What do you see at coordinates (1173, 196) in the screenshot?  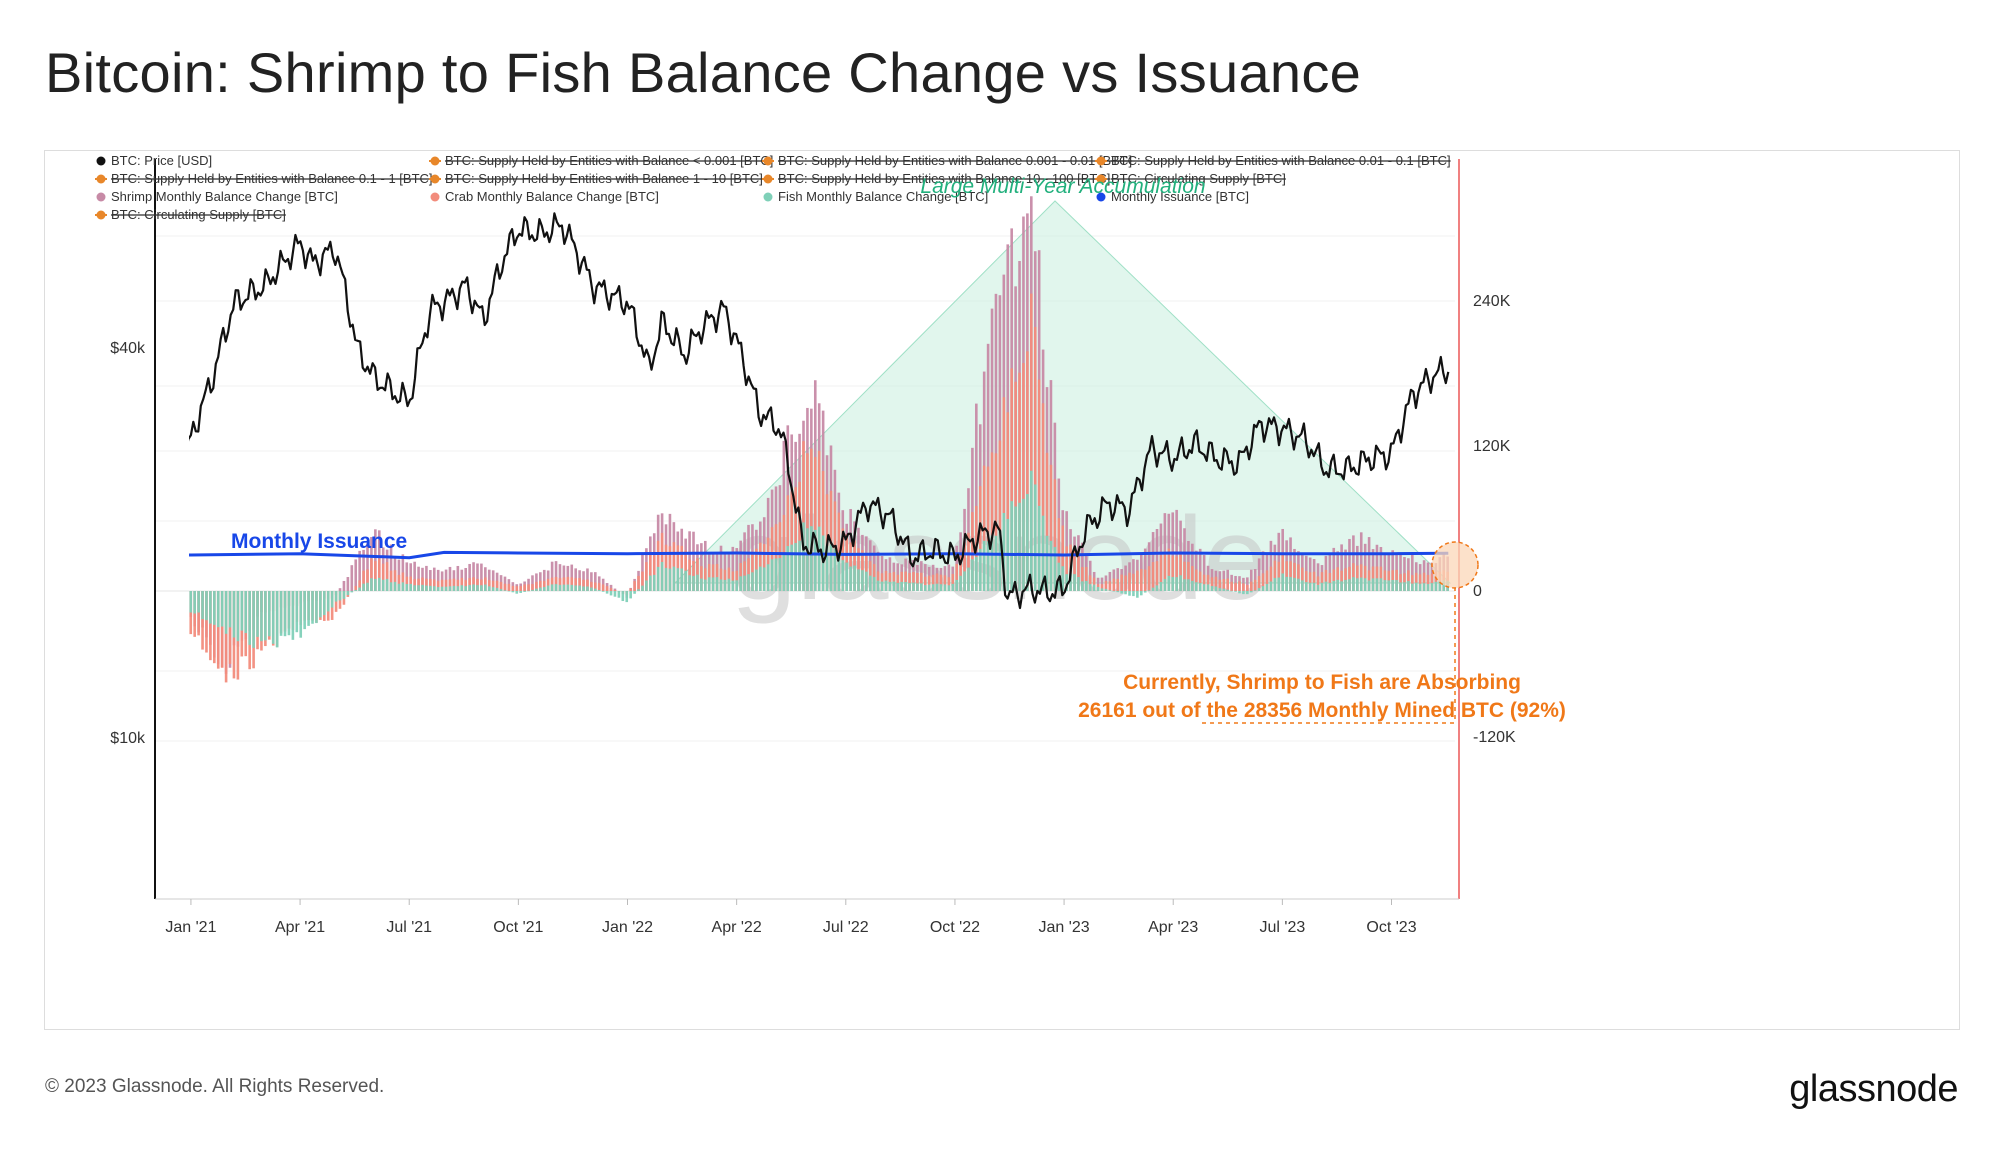 I see `legend-item: Monthly Issuance [BTC]` at bounding box center [1173, 196].